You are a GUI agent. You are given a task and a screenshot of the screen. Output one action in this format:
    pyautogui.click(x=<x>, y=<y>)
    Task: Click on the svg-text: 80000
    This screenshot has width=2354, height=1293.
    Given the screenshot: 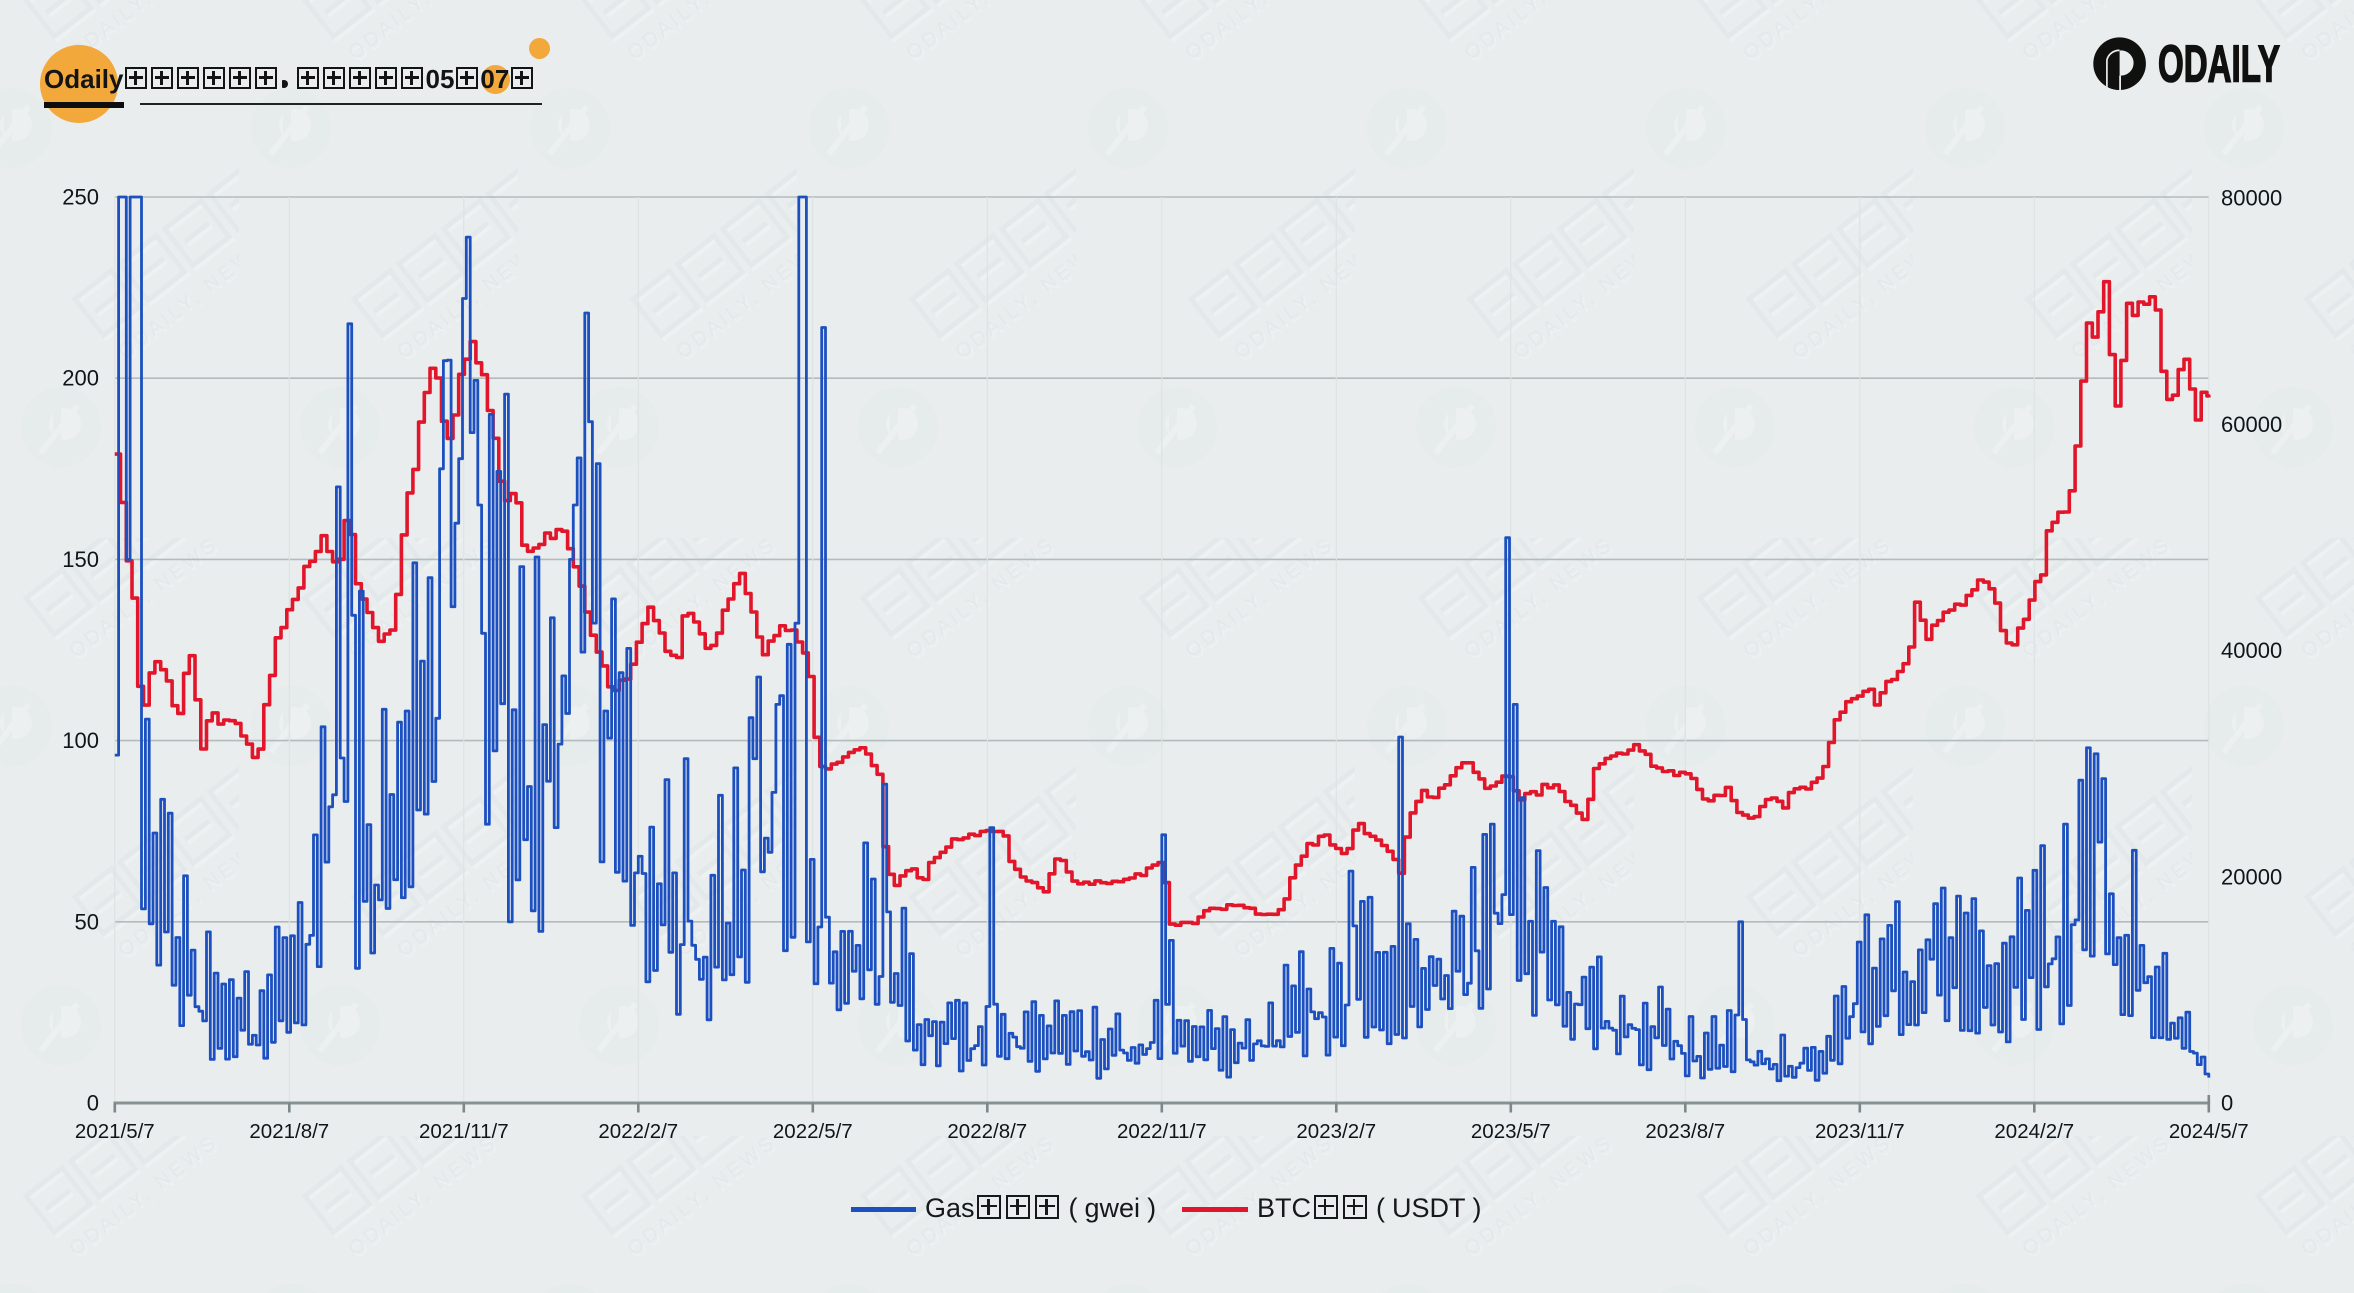 What is the action you would take?
    pyautogui.click(x=2251, y=198)
    